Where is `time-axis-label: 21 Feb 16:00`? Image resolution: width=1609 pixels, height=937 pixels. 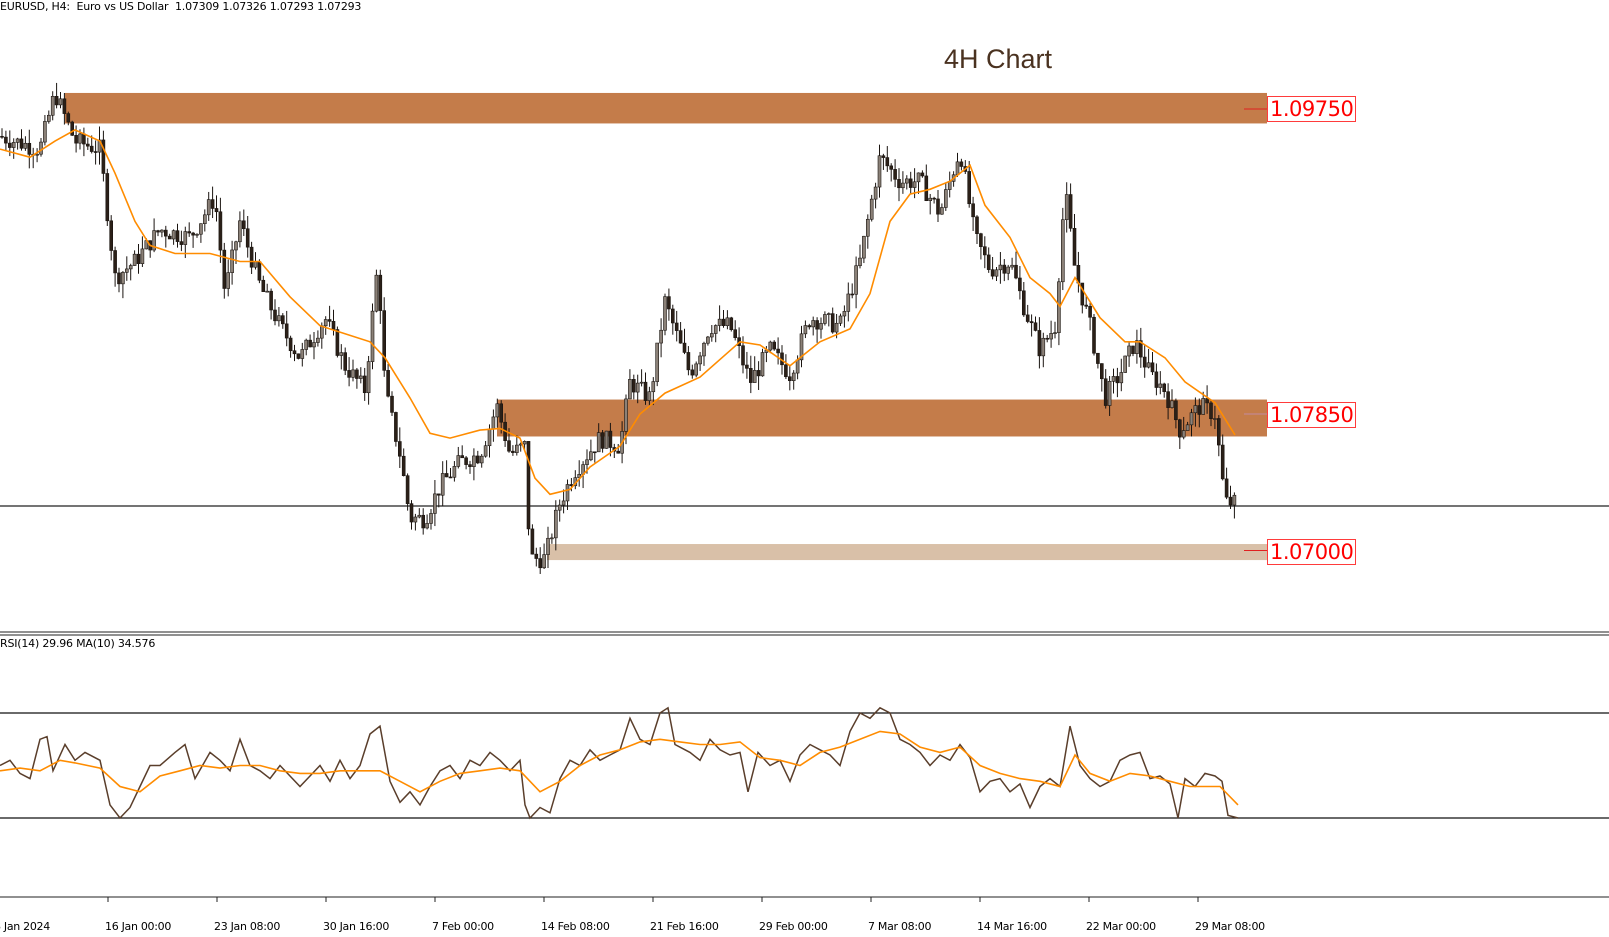
time-axis-label: 21 Feb 16:00 is located at coordinates (684, 926).